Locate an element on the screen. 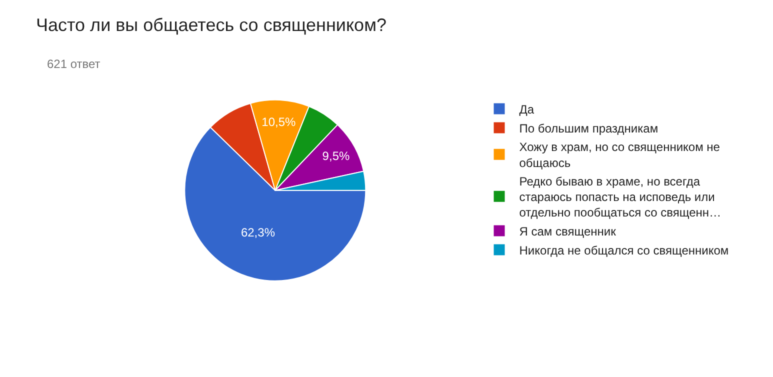  legend-label: Я сам священник is located at coordinates (568, 231).